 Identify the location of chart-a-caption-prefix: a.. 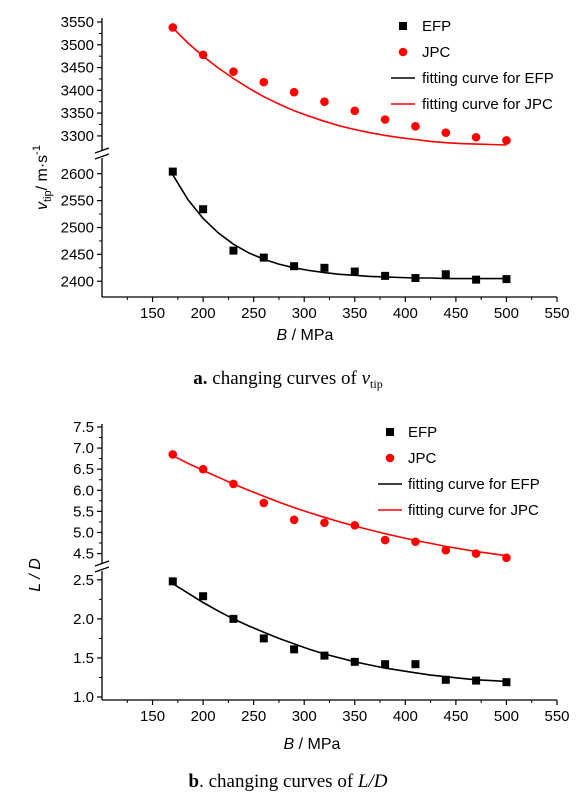
(200, 378).